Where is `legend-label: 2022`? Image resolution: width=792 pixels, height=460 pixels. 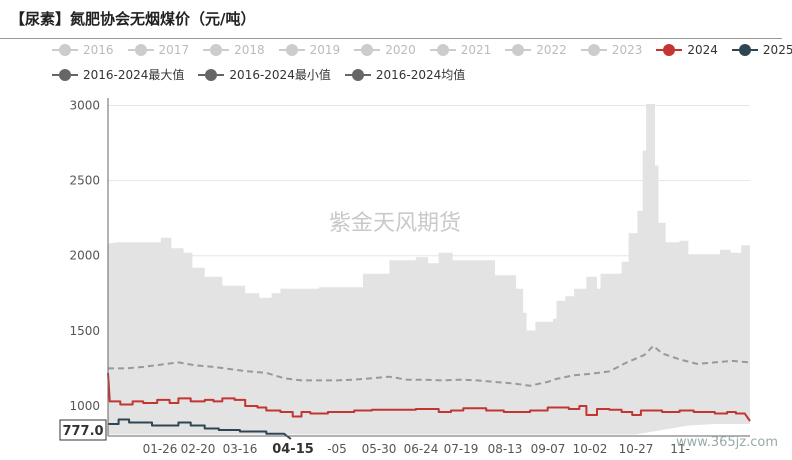
legend-label: 2022 is located at coordinates (551, 50).